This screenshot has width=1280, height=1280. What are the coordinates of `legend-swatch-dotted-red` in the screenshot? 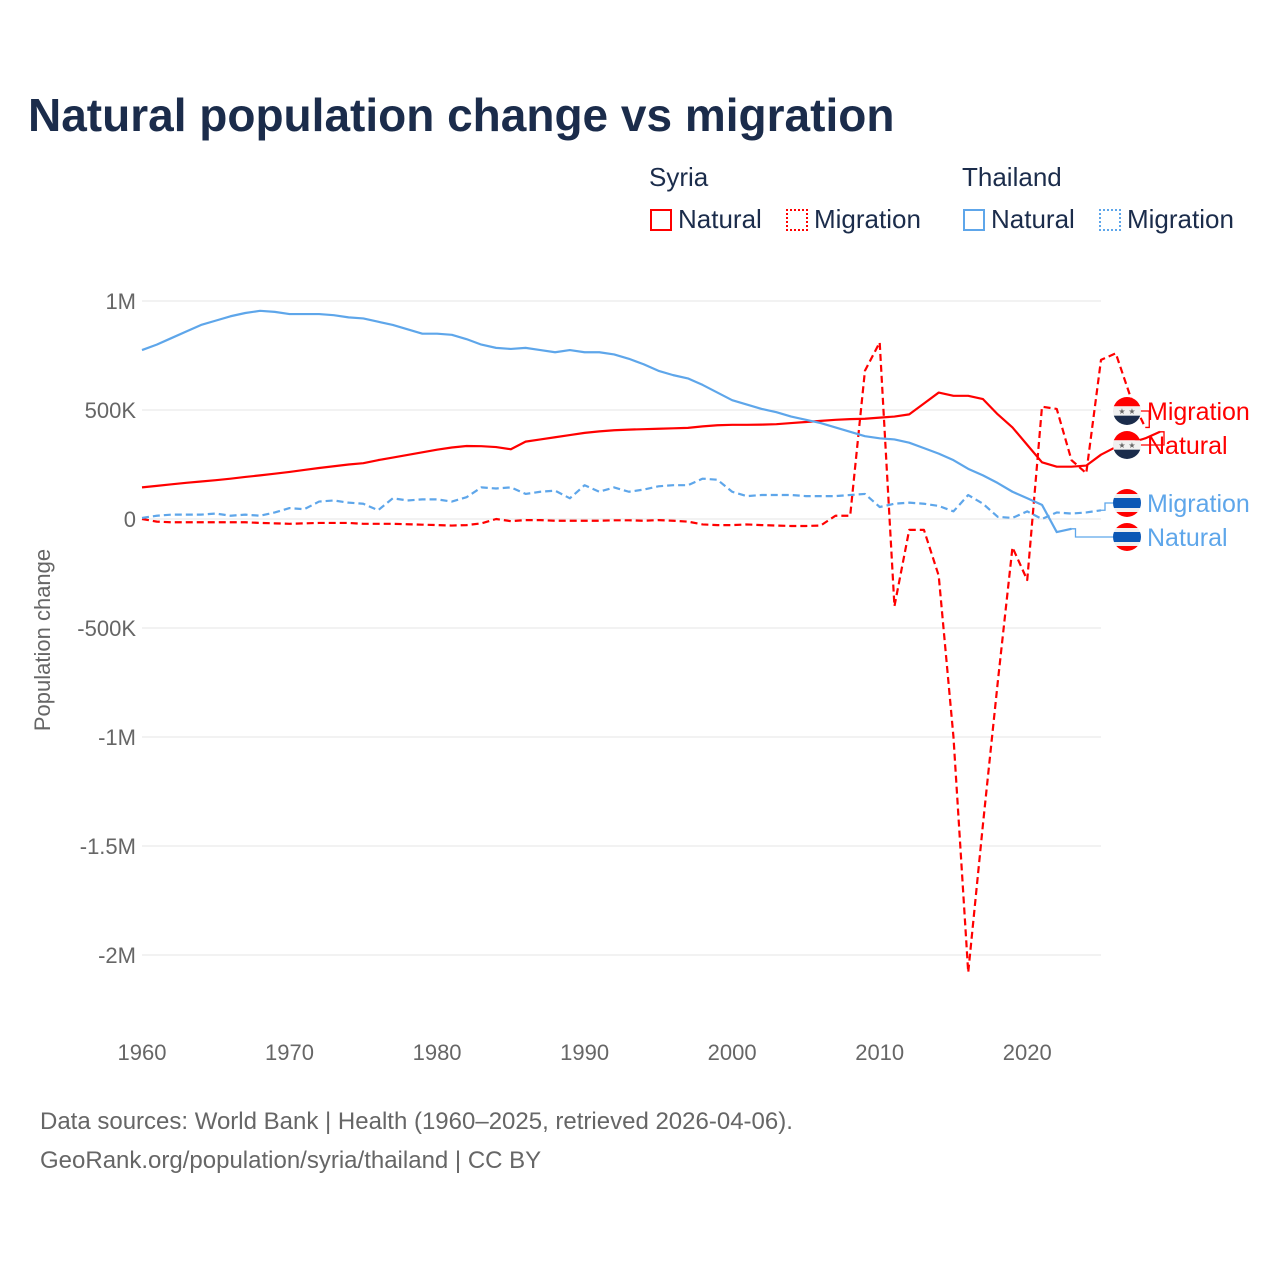 It's located at (797, 219).